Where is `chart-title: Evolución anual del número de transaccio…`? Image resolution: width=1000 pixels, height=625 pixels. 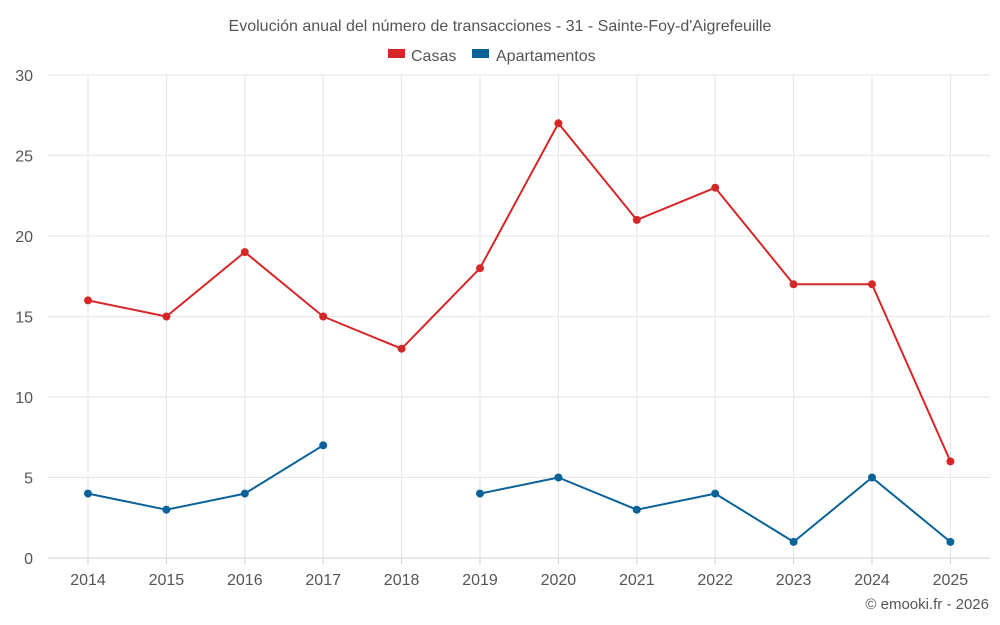
chart-title: Evolución anual del número de transaccio… is located at coordinates (500, 26).